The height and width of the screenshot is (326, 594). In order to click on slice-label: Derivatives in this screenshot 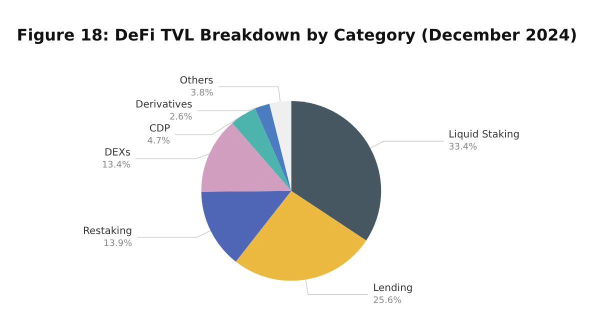, I will do `click(164, 104)`.